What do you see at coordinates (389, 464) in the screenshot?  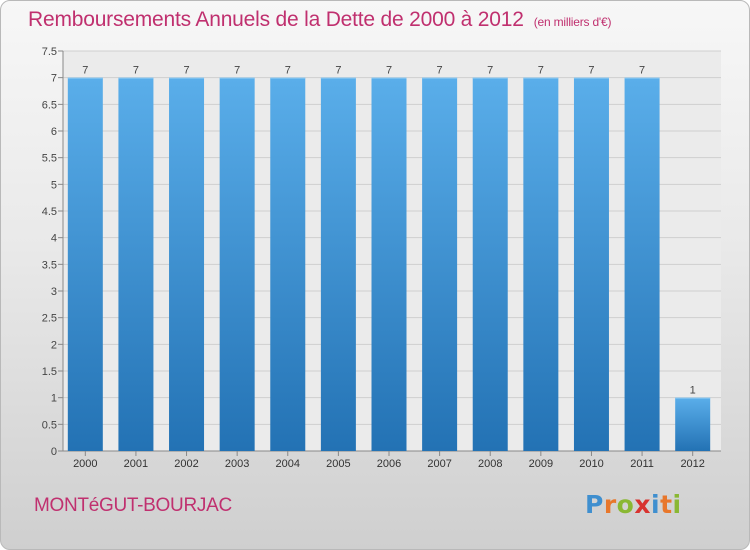 I see `x-tick-label: 2006` at bounding box center [389, 464].